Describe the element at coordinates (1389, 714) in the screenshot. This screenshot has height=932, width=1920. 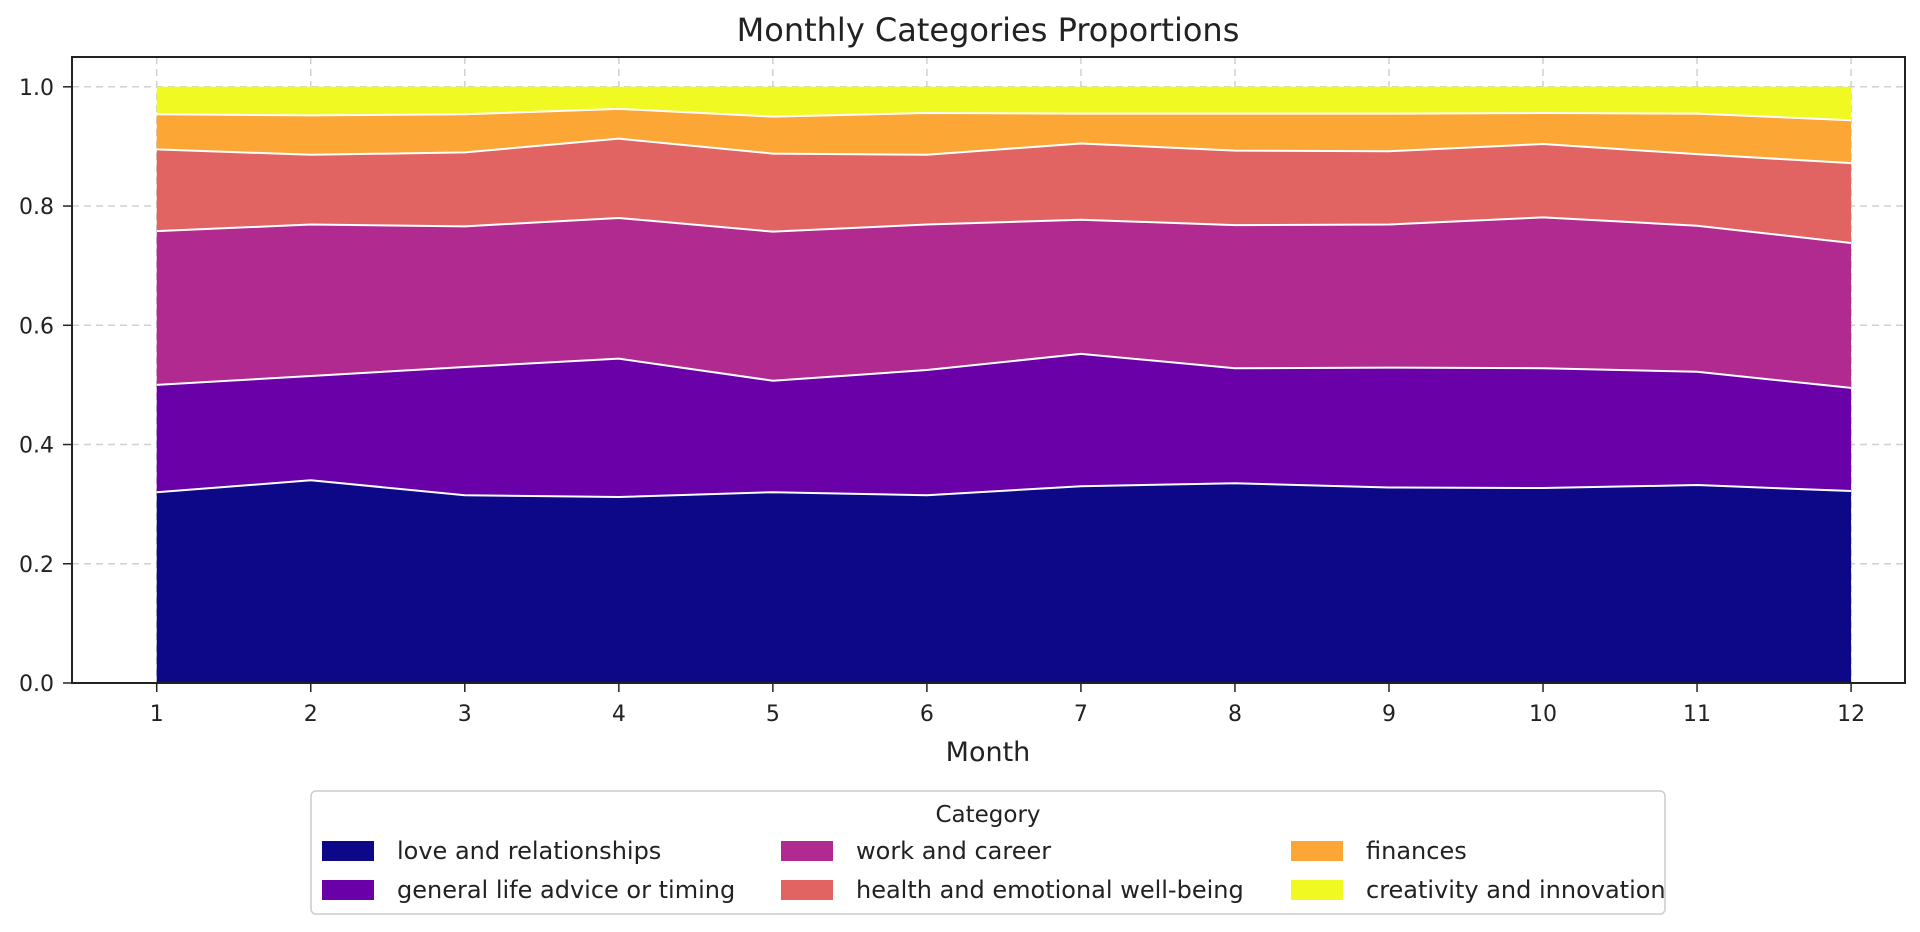
I see `x-tick-label-9: 9` at that location.